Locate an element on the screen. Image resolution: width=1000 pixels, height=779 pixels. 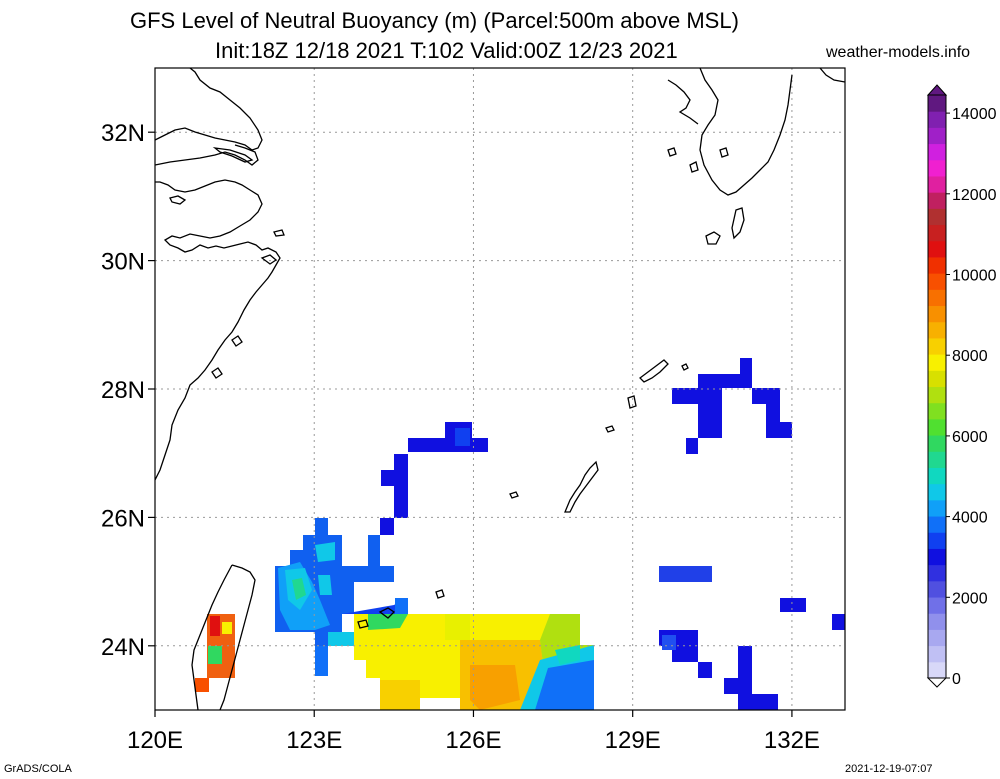
tick-label-lon: 129E is located at coordinates (633, 740).